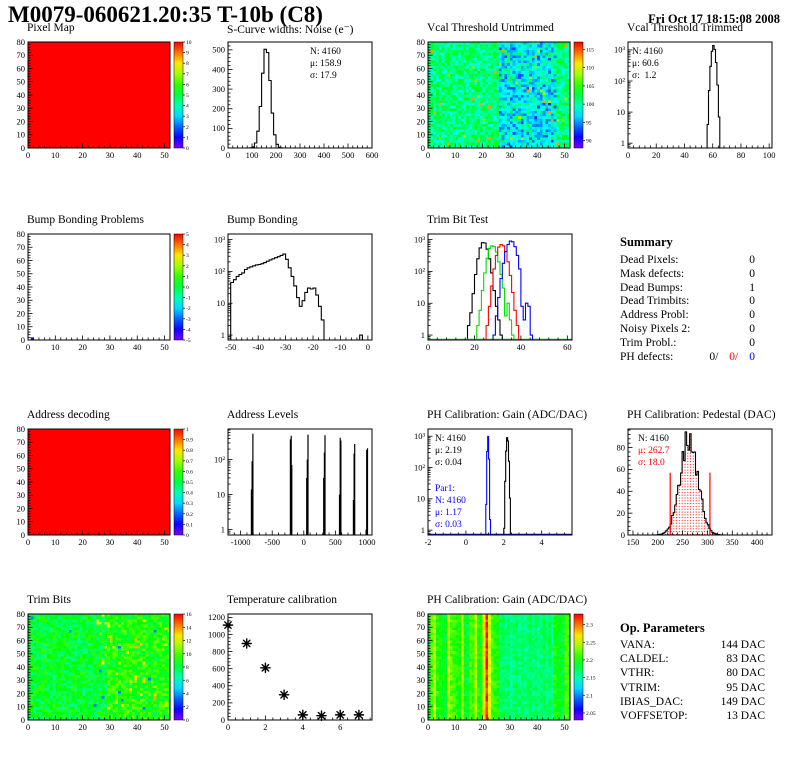 The image size is (796, 772). I want to click on chart-title: Trim Bit Test, so click(458, 220).